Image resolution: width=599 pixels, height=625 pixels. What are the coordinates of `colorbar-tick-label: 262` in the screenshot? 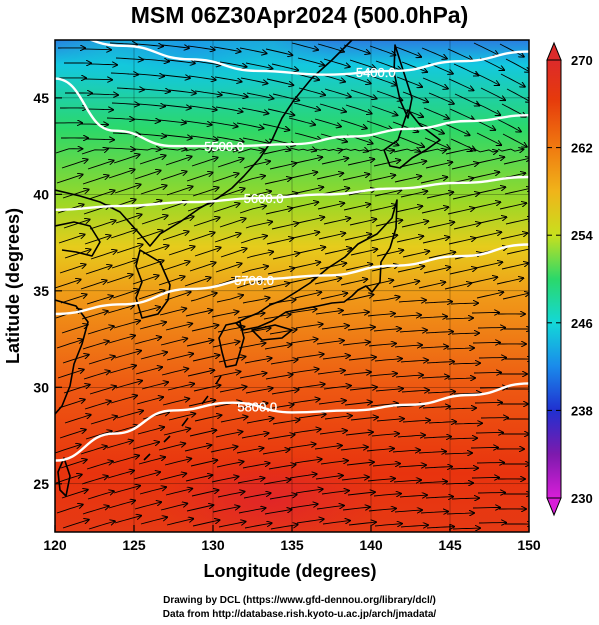 It's located at (582, 148).